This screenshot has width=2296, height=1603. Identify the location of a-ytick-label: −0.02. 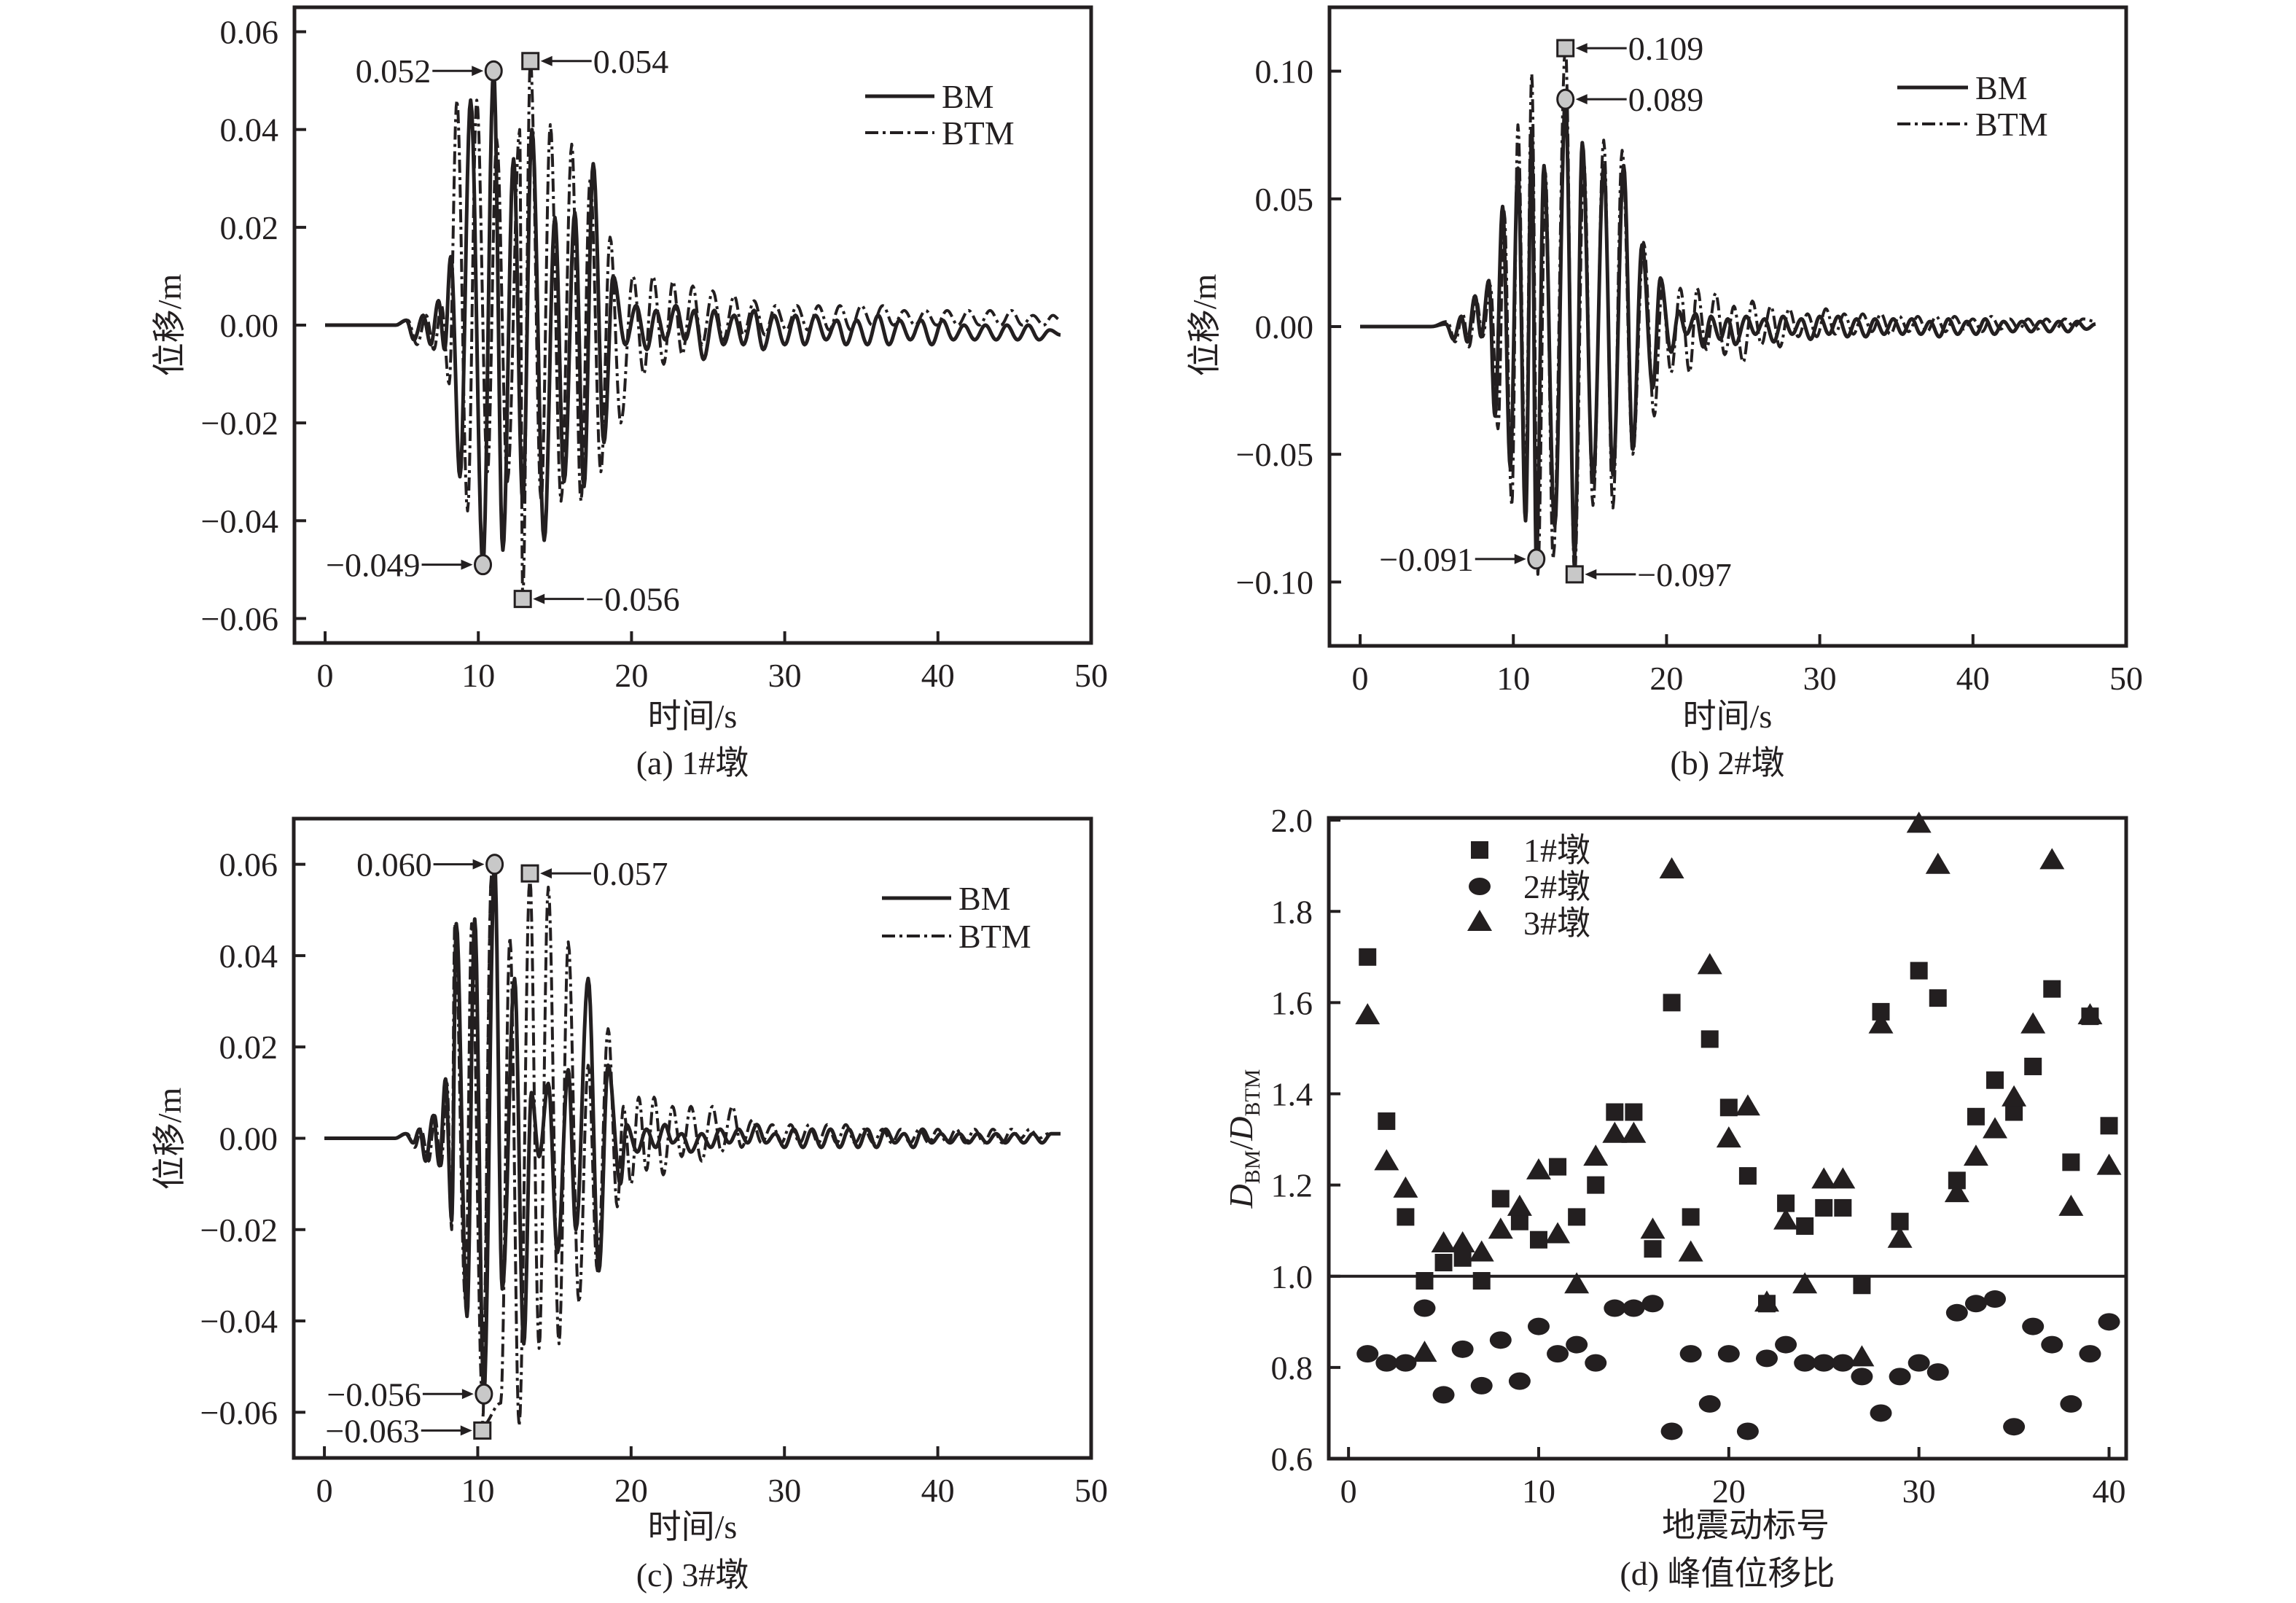
(240, 423).